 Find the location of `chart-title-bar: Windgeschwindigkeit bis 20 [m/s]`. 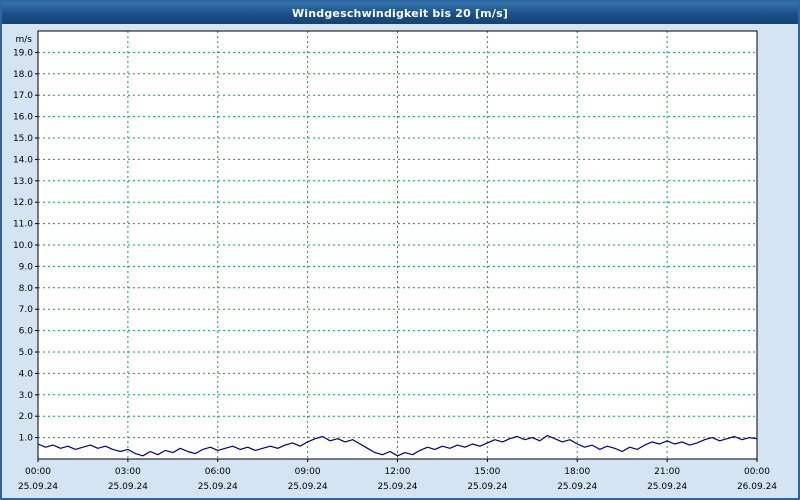

chart-title-bar: Windgeschwindigkeit bis 20 [m/s] is located at coordinates (400, 13).